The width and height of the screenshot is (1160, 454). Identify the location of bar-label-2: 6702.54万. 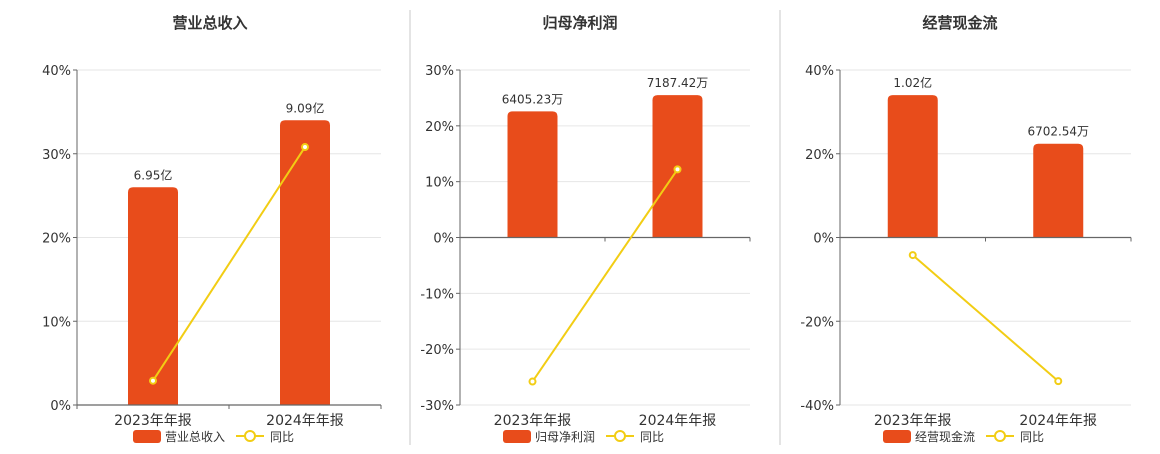
(1058, 132).